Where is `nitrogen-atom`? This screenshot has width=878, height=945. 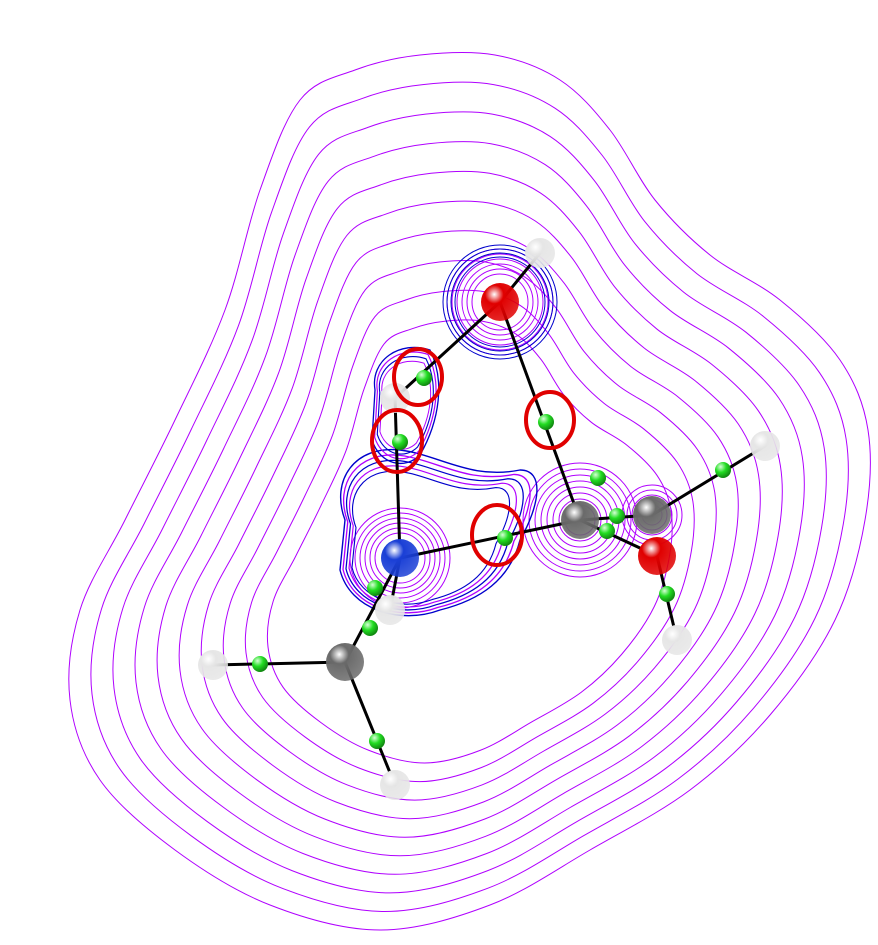
nitrogen-atom is located at coordinates (400, 558).